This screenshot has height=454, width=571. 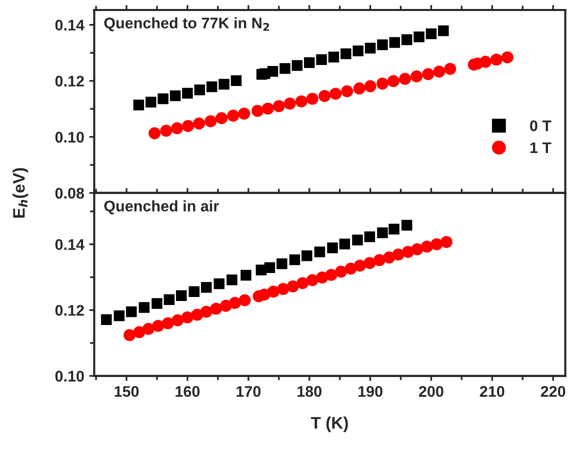 What do you see at coordinates (541, 147) in the screenshot?
I see `legend-label: 1 T` at bounding box center [541, 147].